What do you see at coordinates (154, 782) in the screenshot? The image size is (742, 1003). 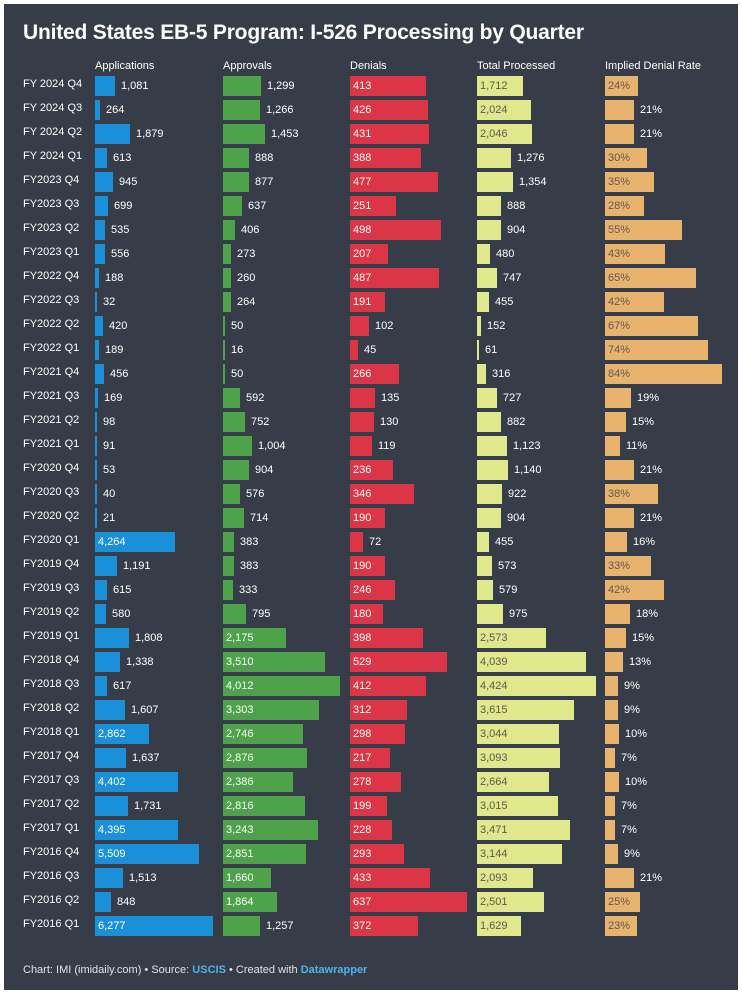 I see `applications-cell: 4,402` at bounding box center [154, 782].